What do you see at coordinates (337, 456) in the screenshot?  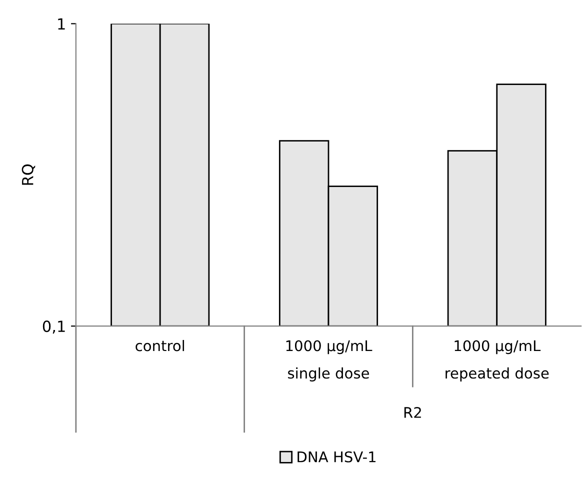 I see `legend-label: DNA HSV-1` at bounding box center [337, 456].